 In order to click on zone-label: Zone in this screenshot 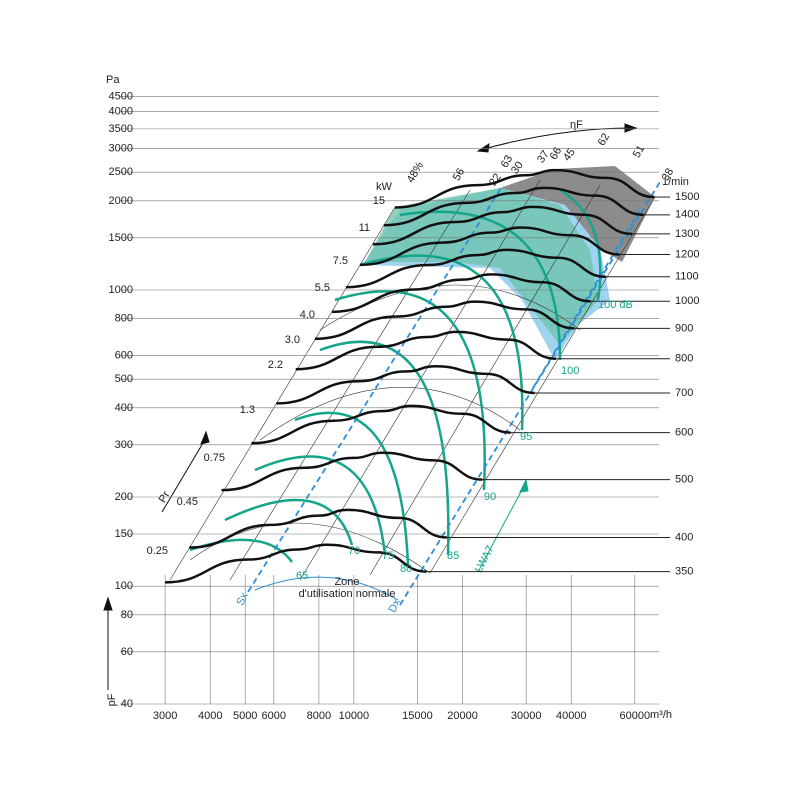, I will do `click(346, 582)`.